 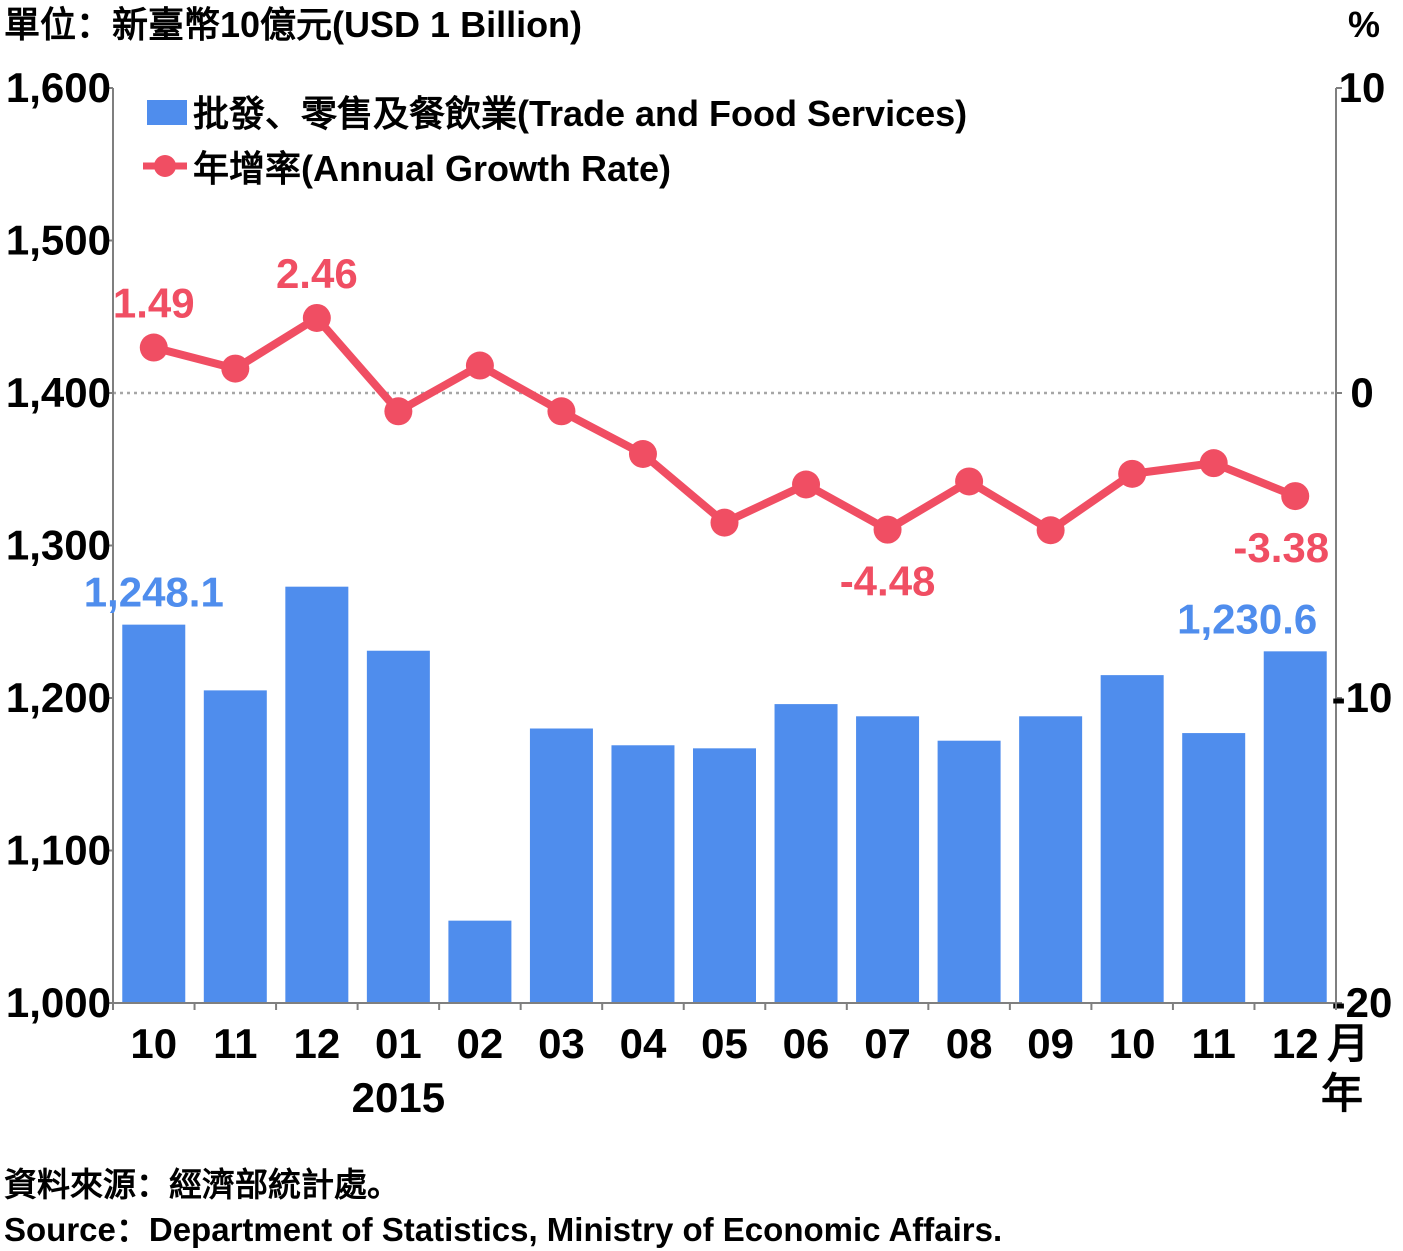 What do you see at coordinates (293, 24) in the screenshot?
I see `unit-label-left: 單位：新臺幣10億元(USD 1 Billion)` at bounding box center [293, 24].